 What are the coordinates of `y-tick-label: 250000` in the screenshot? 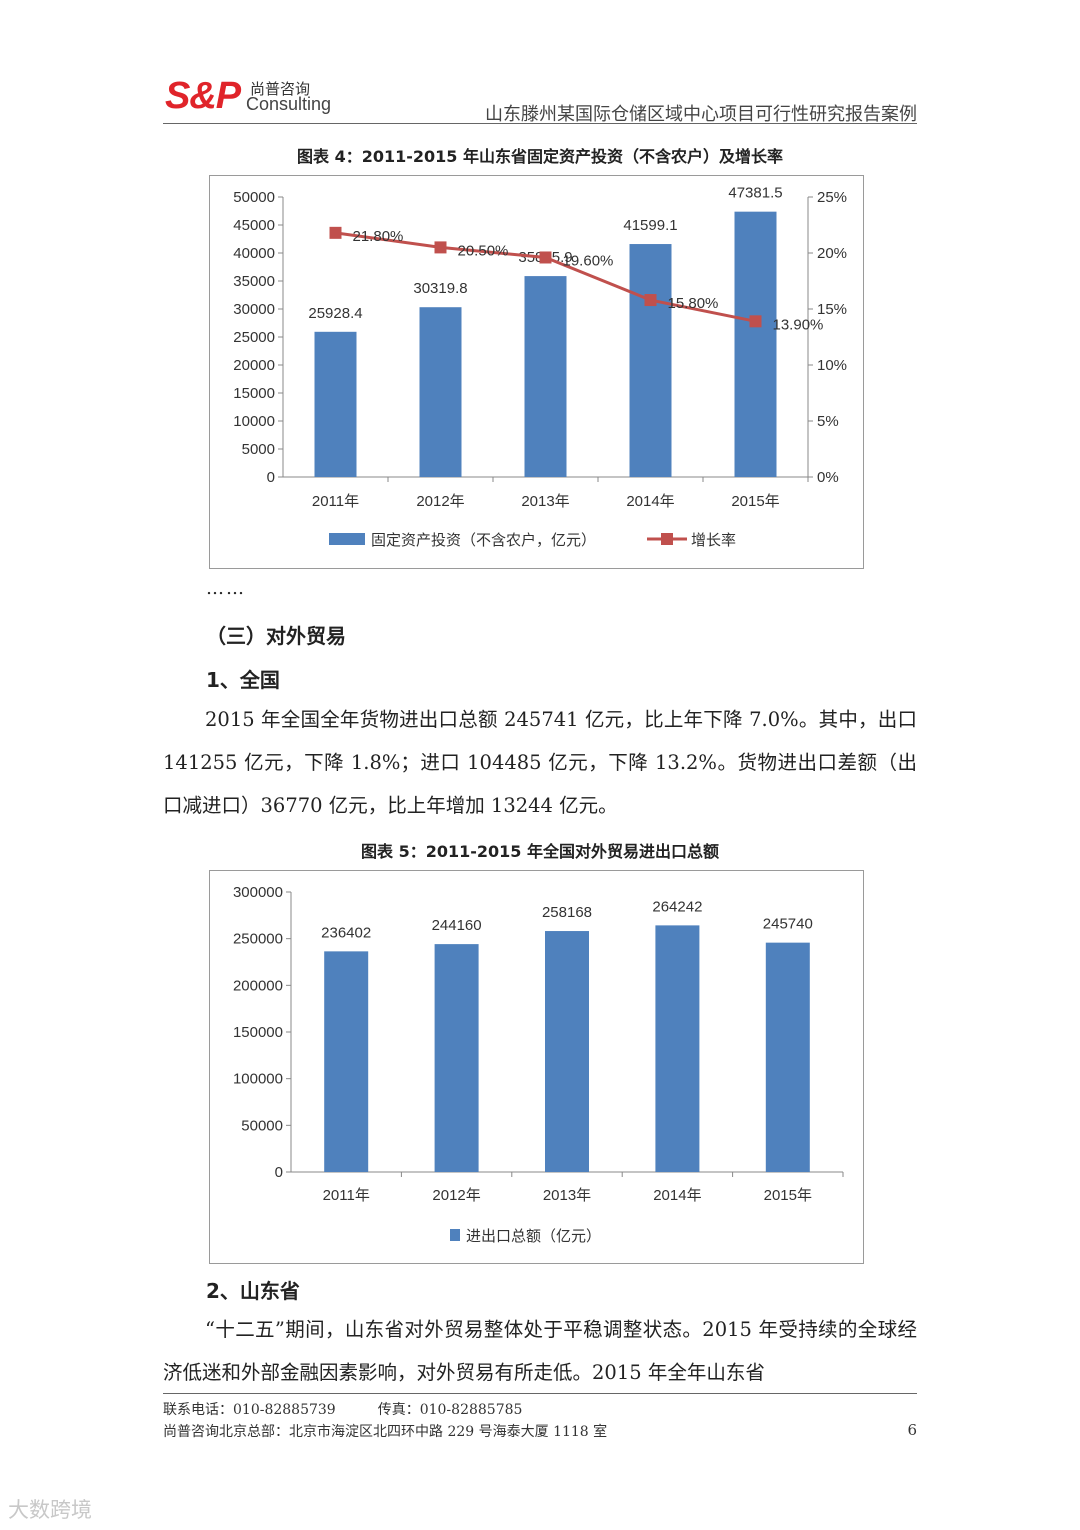 It's located at (258, 939).